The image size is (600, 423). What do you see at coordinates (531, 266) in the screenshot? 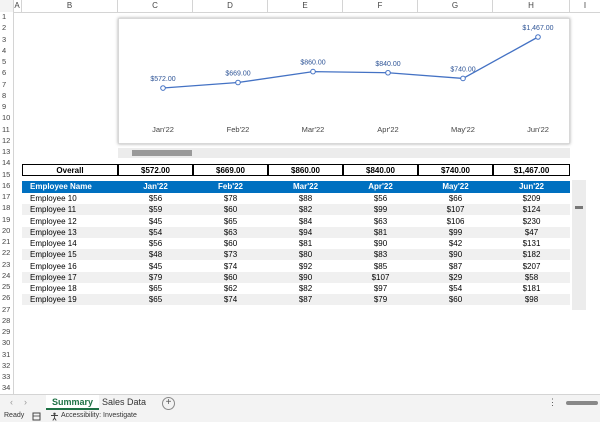
I see `value-cell: $207` at bounding box center [531, 266].